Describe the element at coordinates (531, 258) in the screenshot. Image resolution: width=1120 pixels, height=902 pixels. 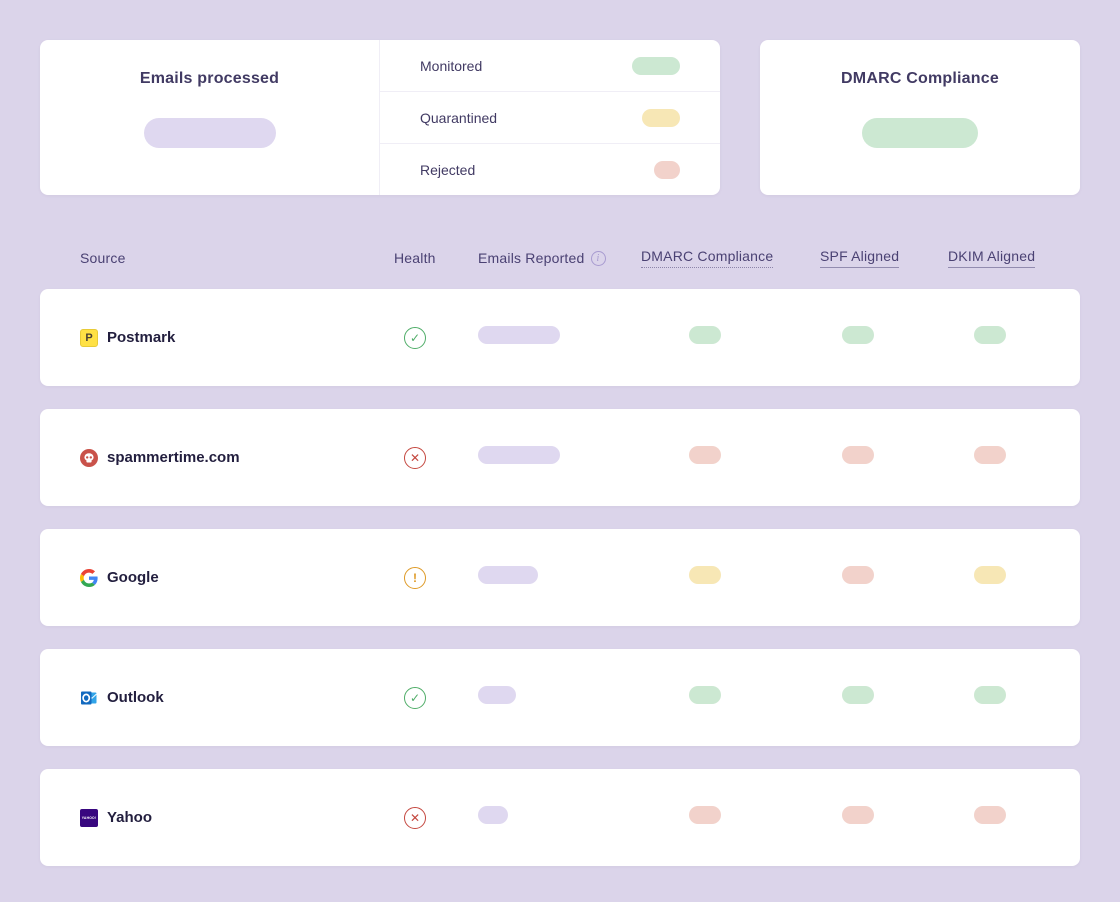
I see `emails-reported-label: Emails Reported` at that location.